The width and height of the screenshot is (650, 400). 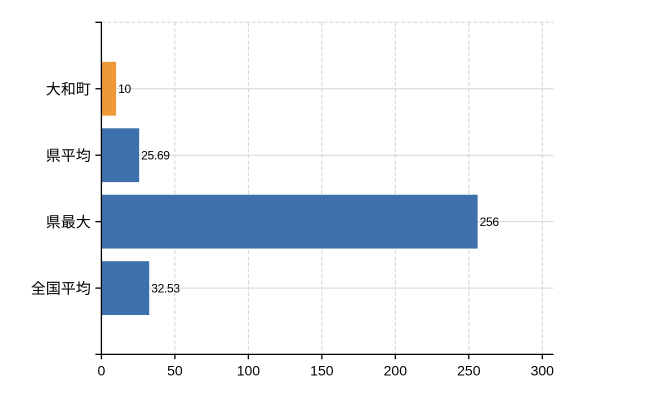 What do you see at coordinates (165, 289) in the screenshot?
I see `svg-text: 32.53` at bounding box center [165, 289].